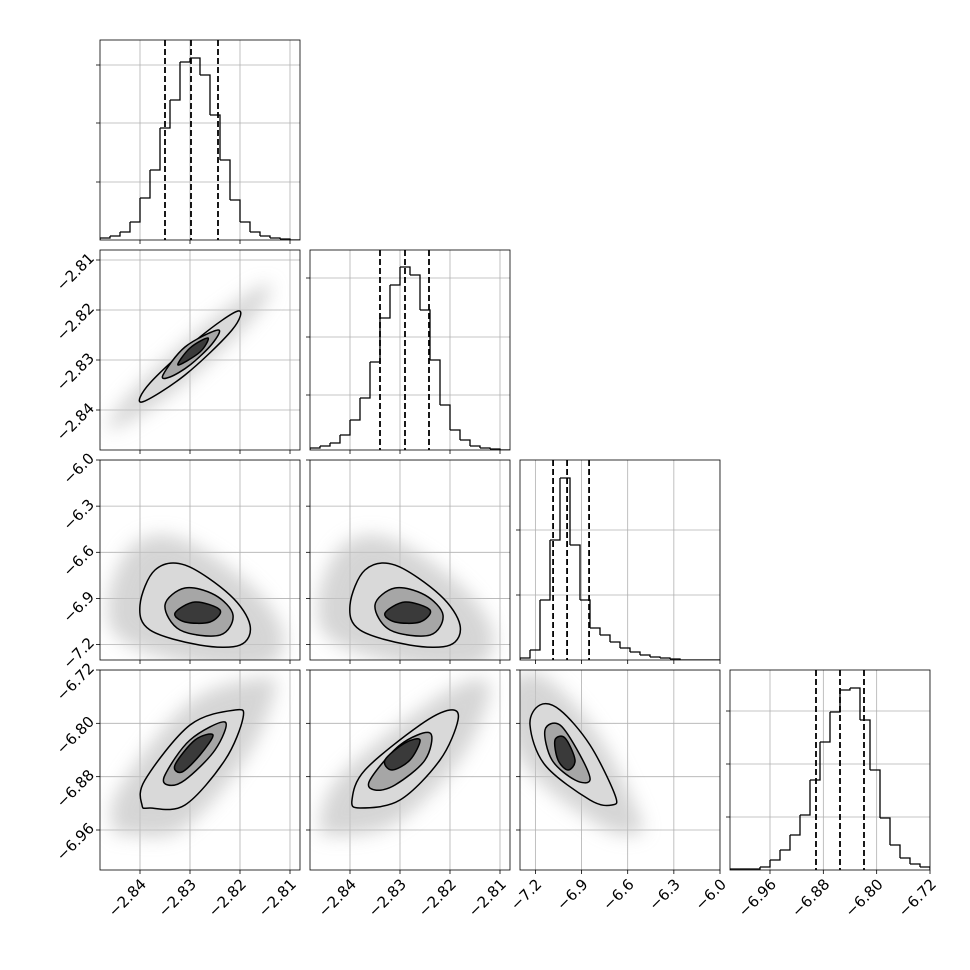  I want to click on y-tick-label: −2.82, so click(75, 321).